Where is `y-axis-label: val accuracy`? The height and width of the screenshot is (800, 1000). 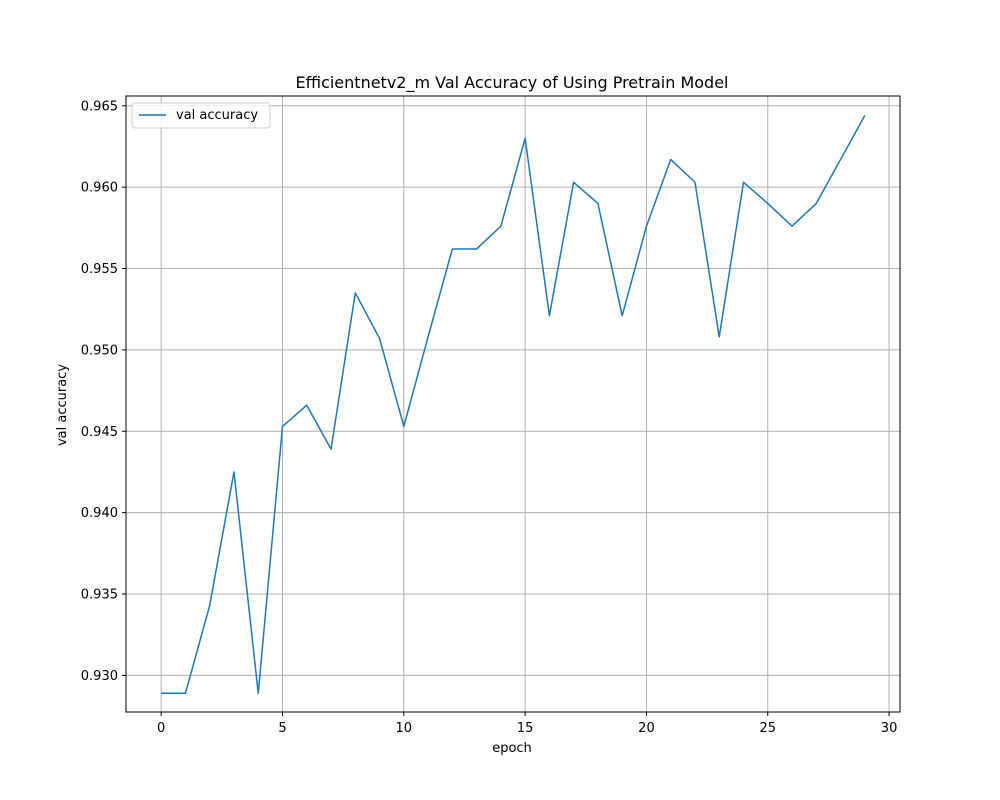
y-axis-label: val accuracy is located at coordinates (62, 405).